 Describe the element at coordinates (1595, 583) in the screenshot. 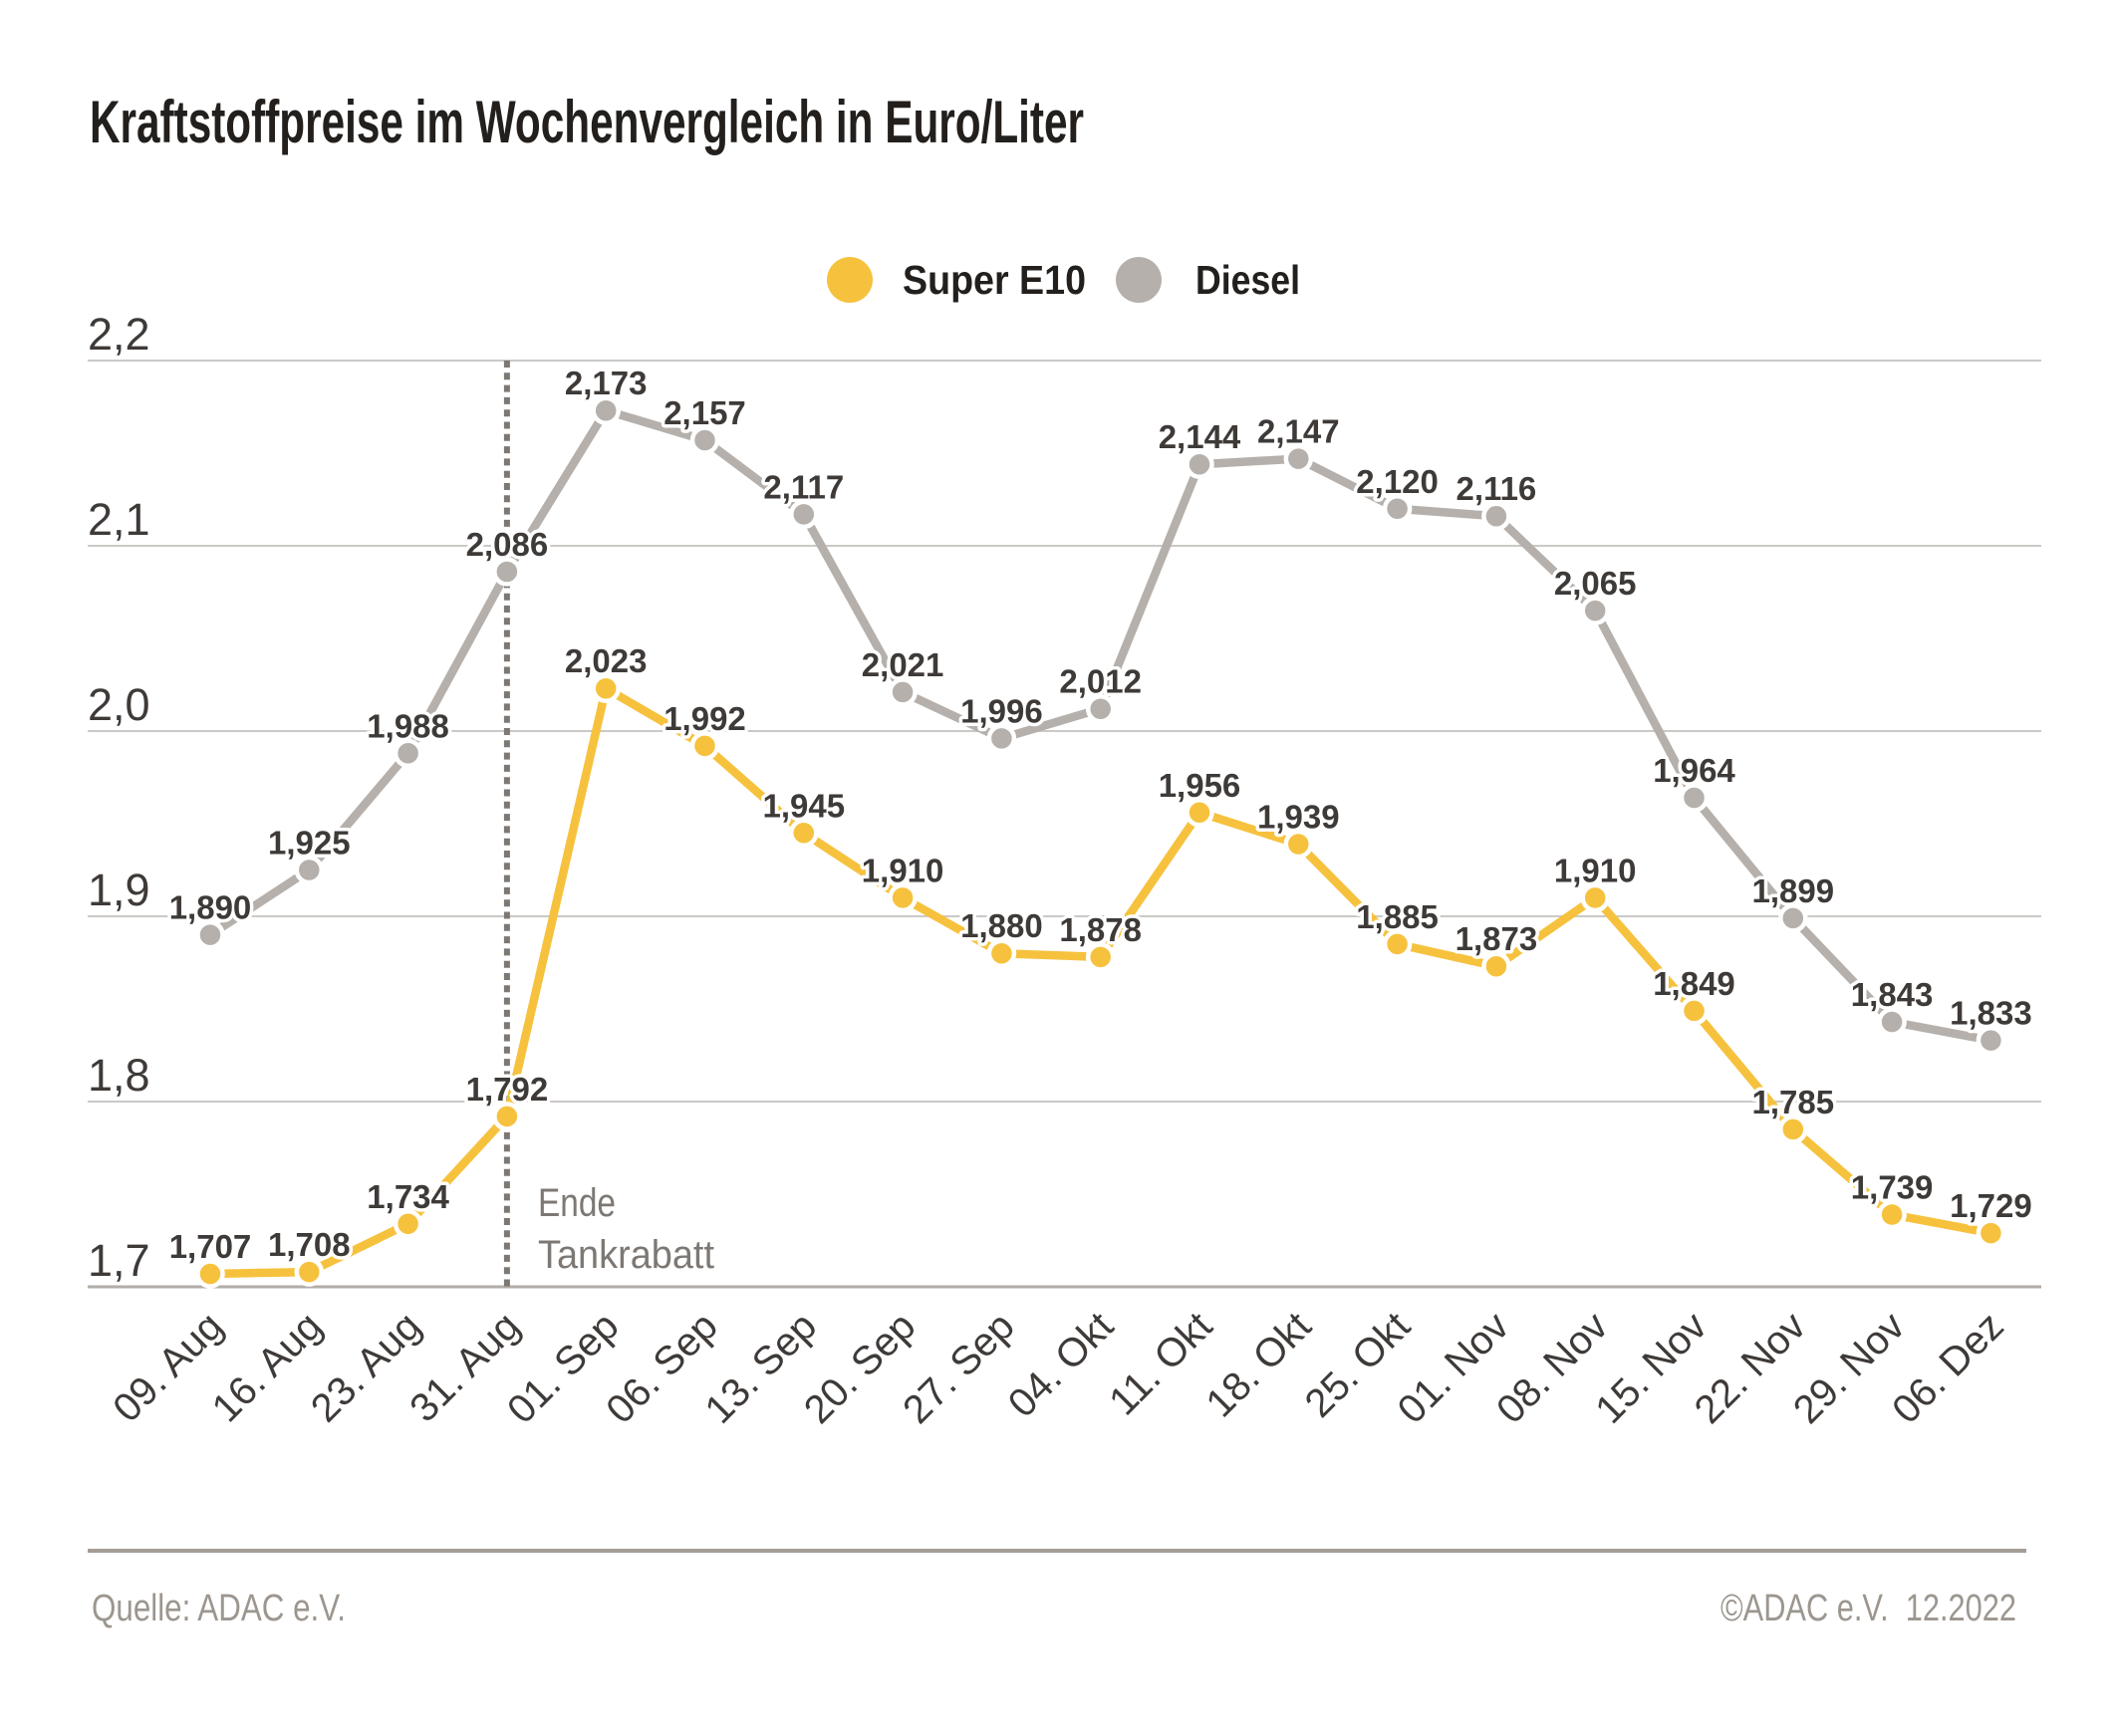

I see `svg-text: 2,065` at that location.